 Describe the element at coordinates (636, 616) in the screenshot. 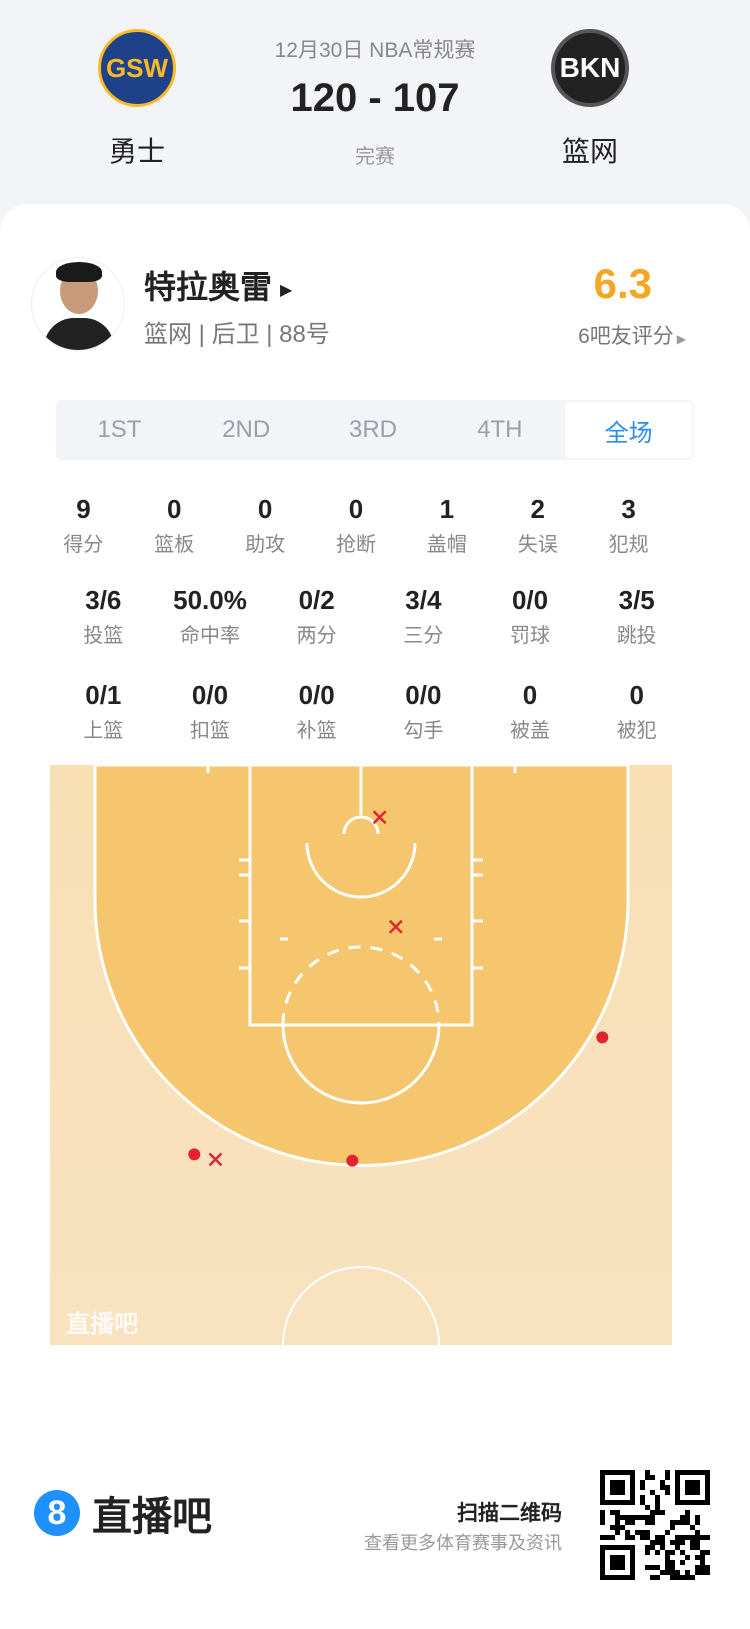

I see `stat-item: 3/5 跳投` at that location.